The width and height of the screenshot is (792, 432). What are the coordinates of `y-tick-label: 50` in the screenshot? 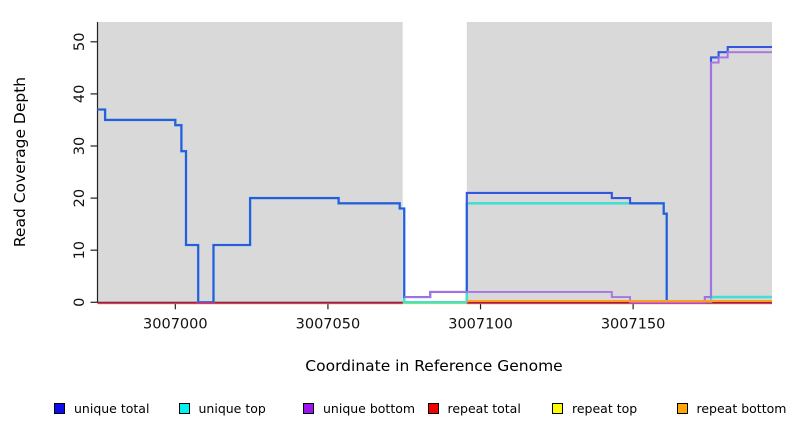 It's located at (80, 42).